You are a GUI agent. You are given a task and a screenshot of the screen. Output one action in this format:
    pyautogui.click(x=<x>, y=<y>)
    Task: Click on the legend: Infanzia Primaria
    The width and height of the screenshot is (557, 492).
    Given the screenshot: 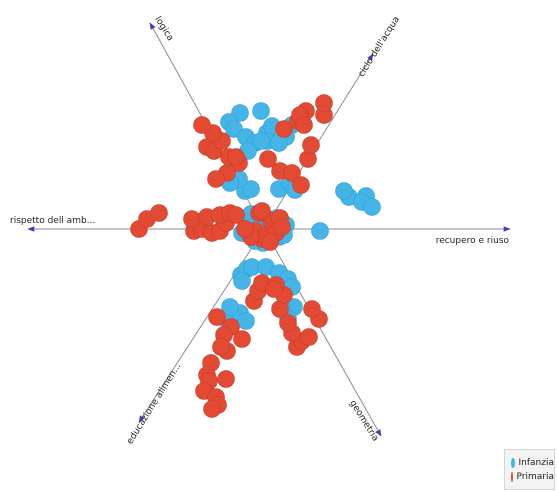 What is the action you would take?
    pyautogui.click(x=529, y=469)
    